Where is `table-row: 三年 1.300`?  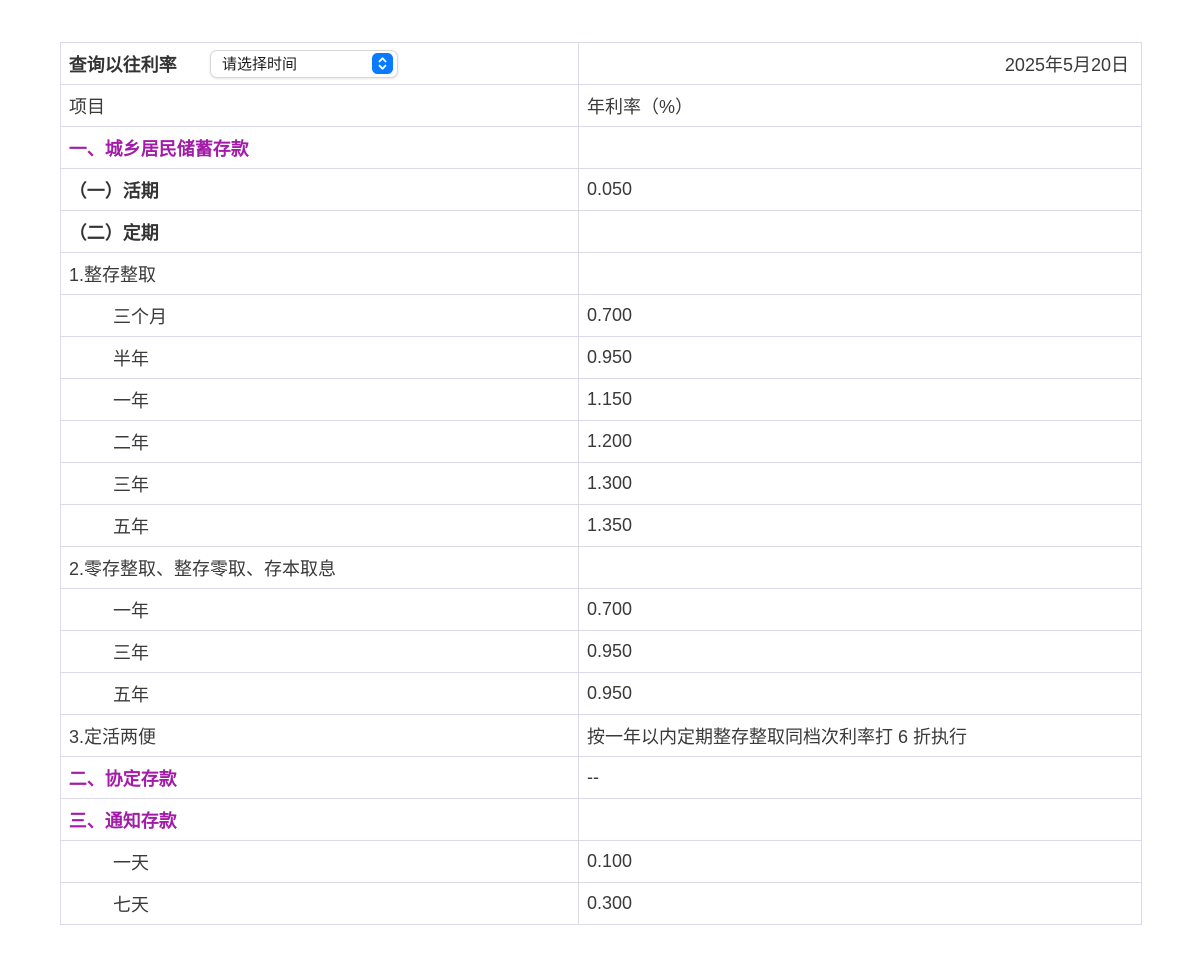 table-row: 三年 1.300 is located at coordinates (601, 483).